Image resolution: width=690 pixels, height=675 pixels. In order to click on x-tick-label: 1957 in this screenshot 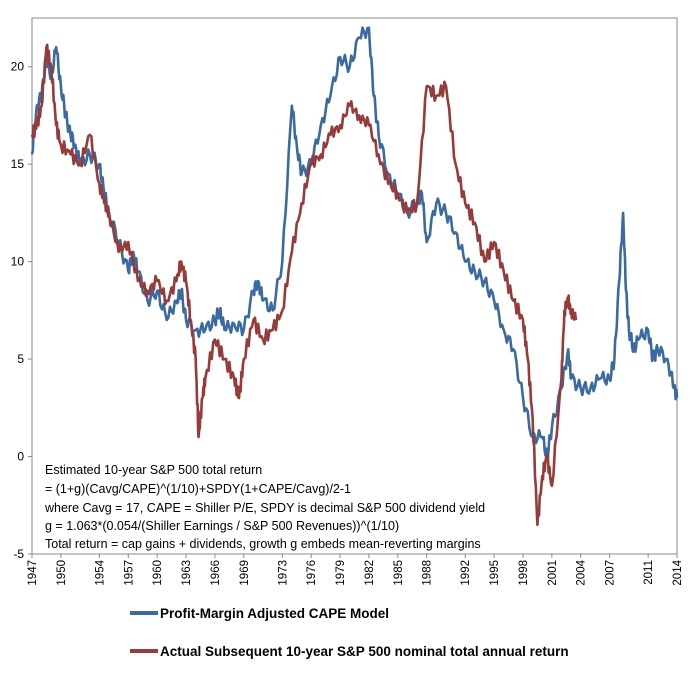, I will do `click(129, 573)`.